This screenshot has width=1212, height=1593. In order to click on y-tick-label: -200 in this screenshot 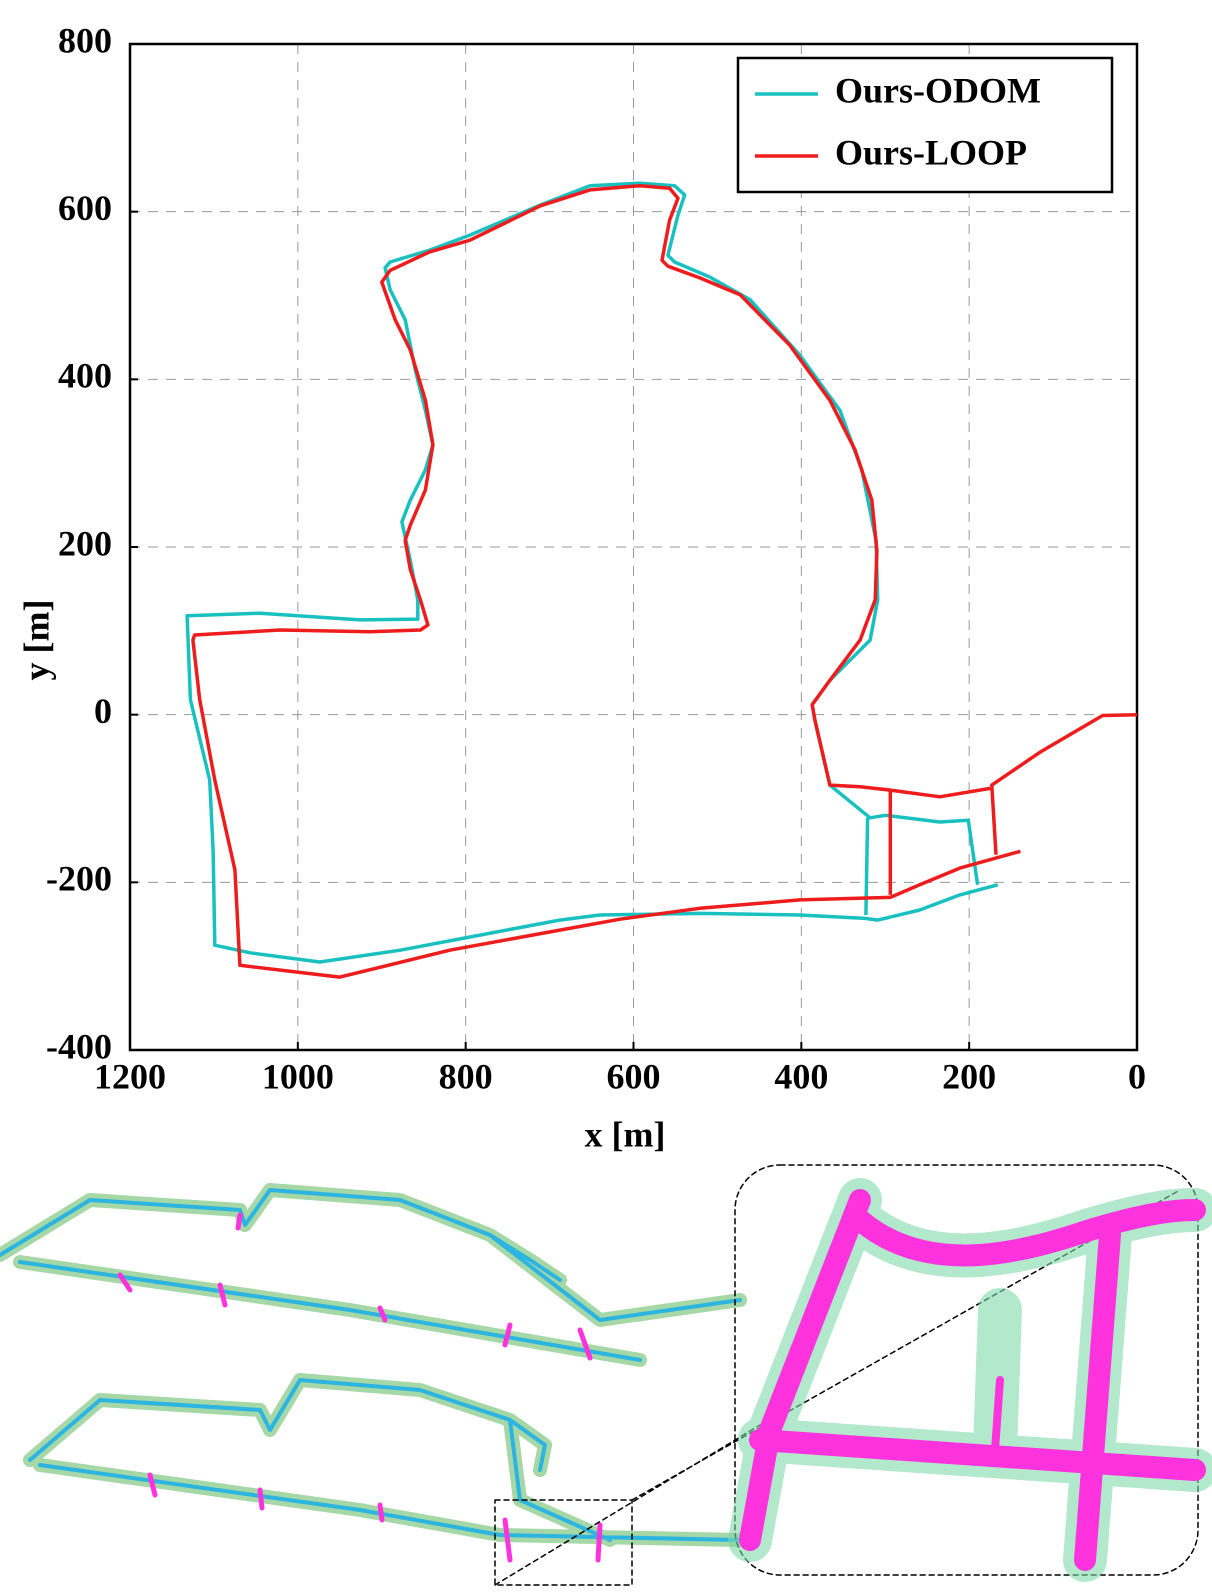, I will do `click(79, 879)`.